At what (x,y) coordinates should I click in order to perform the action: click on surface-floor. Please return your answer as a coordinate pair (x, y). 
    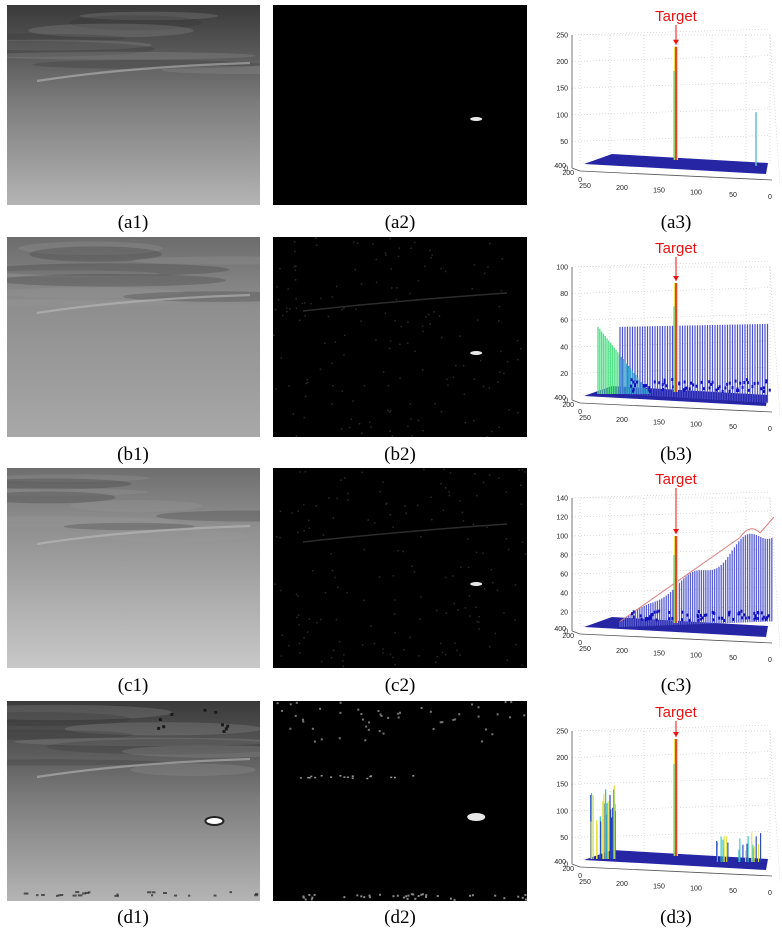
    Looking at the image, I should click on (676, 164).